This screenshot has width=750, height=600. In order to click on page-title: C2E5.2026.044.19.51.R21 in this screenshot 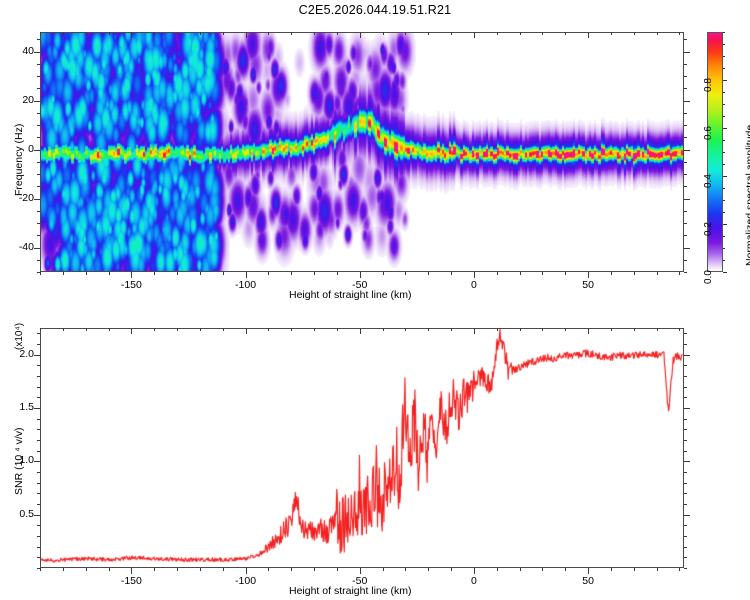, I will do `click(375, 10)`.